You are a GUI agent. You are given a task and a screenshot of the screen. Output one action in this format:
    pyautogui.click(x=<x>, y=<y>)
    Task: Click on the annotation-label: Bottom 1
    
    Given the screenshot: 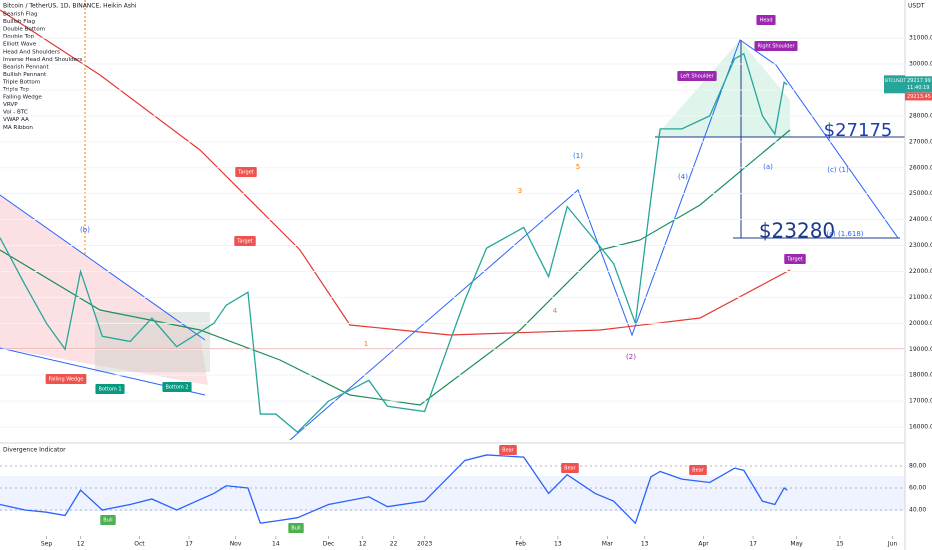 What is the action you would take?
    pyautogui.click(x=109, y=390)
    